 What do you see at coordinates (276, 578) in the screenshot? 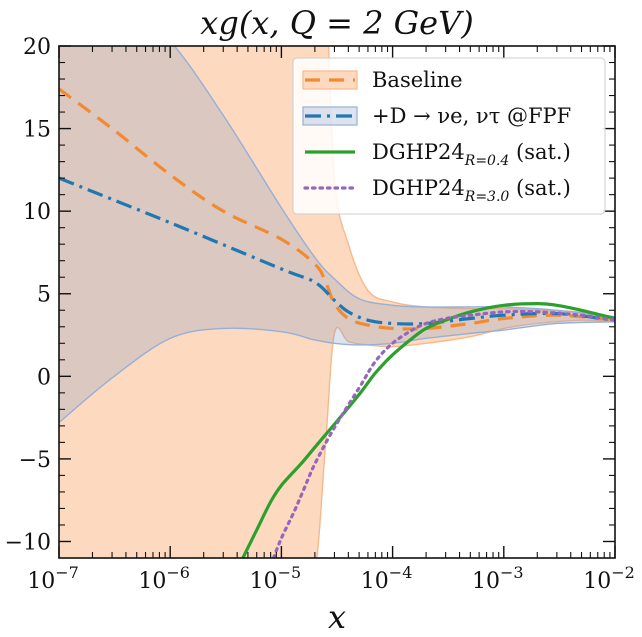
I see `x-tick-label: 10⁻⁵` at bounding box center [276, 578].